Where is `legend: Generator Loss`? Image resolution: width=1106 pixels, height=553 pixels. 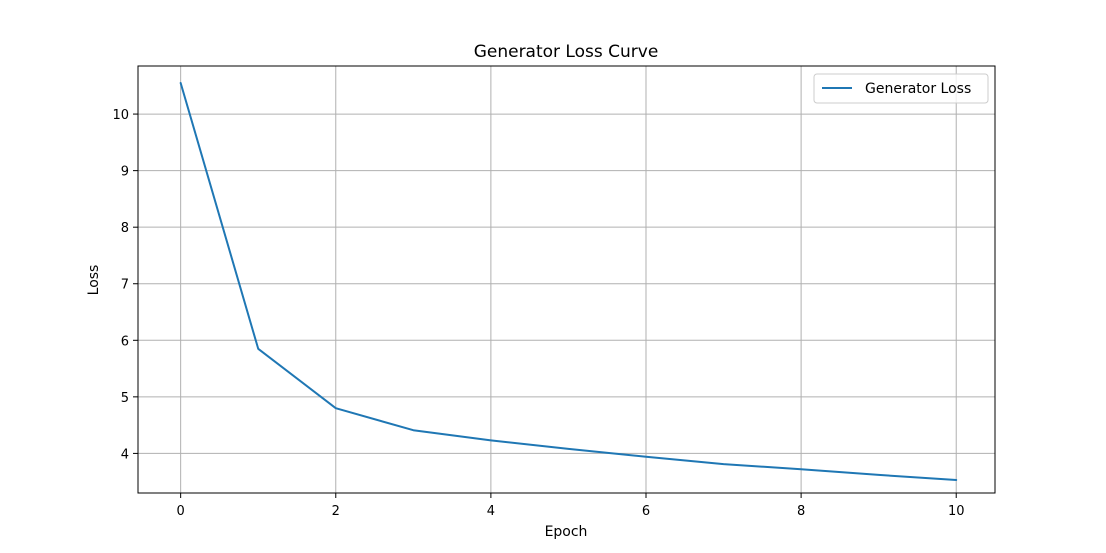
legend: Generator Loss is located at coordinates (901, 88).